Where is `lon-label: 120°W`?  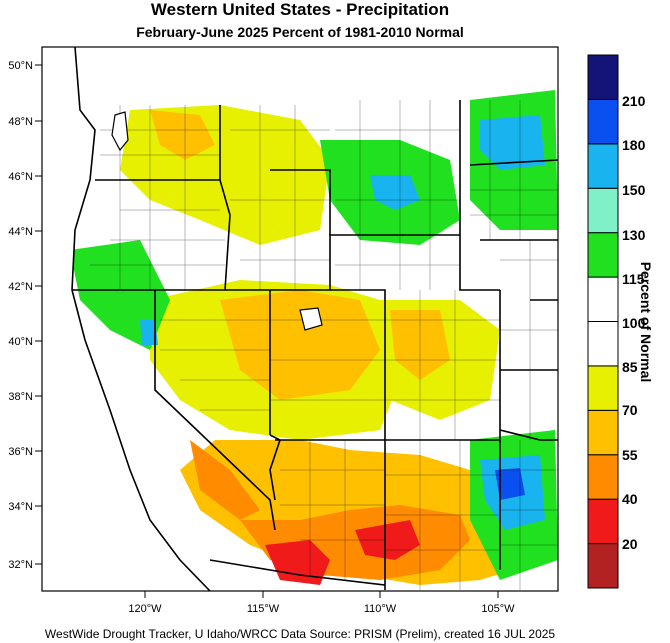 lon-label: 120°W is located at coordinates (145, 609).